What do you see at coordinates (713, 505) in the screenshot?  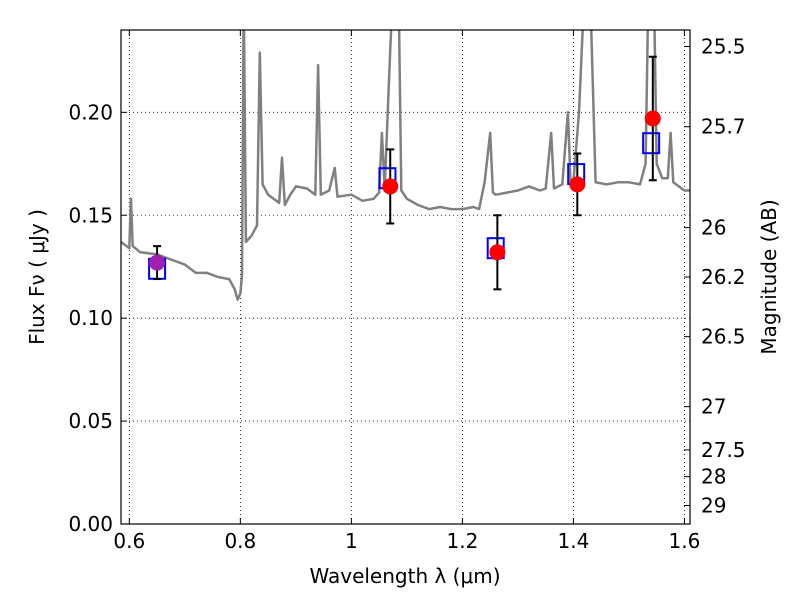 I see `y-right-tick-label: 29` at bounding box center [713, 505].